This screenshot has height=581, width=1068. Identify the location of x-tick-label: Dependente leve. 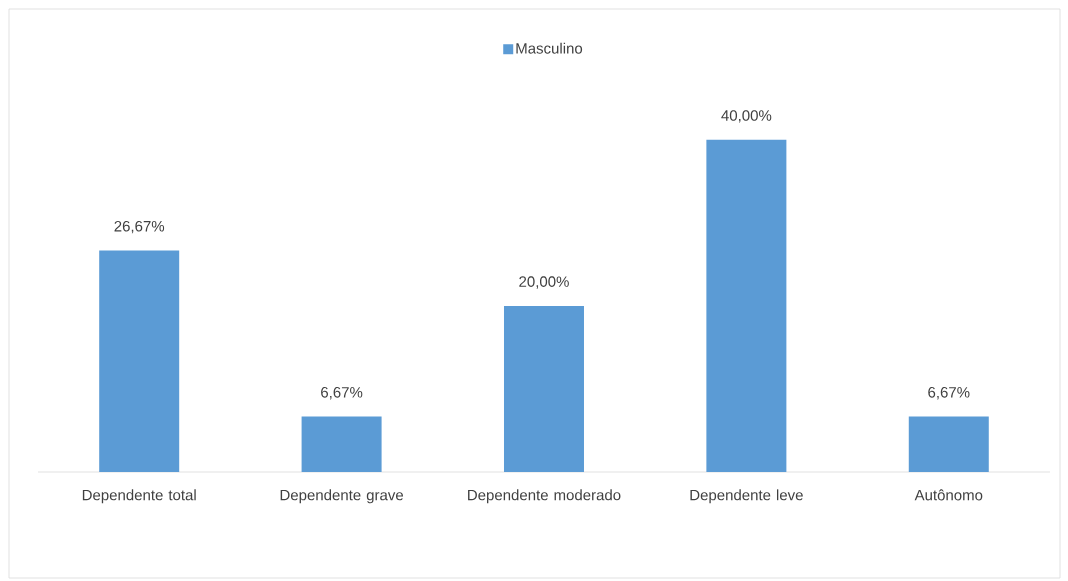
(746, 496).